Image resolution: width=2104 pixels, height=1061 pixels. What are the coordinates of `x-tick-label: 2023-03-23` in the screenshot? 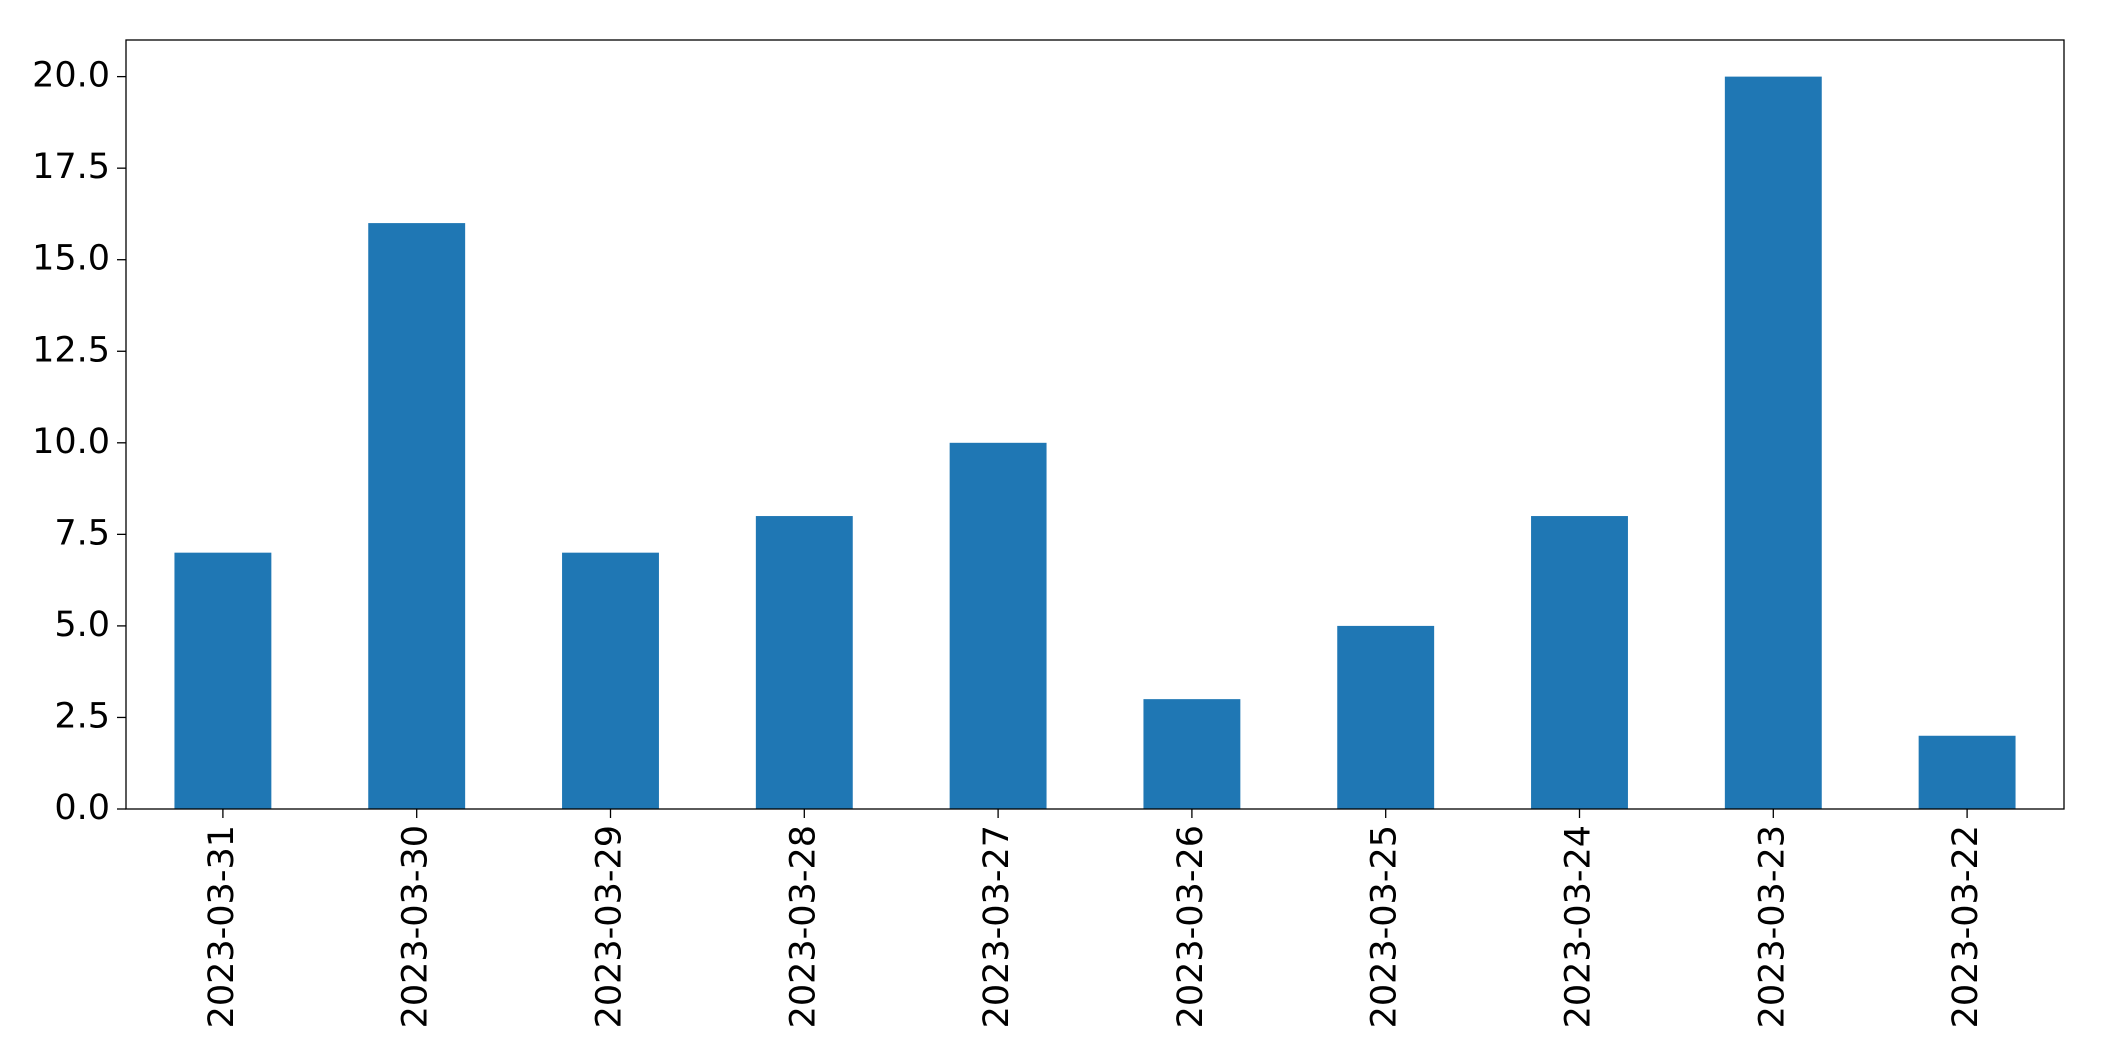 It's located at (1772, 926).